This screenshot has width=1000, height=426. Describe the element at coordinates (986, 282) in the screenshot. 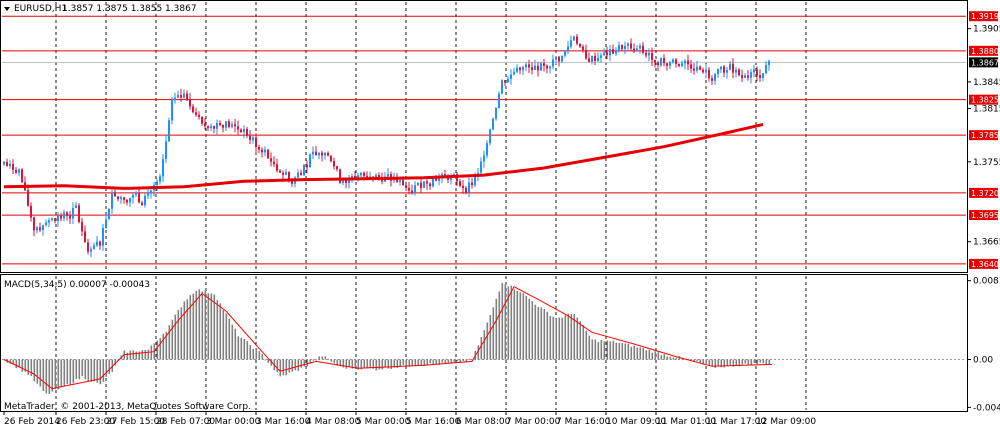

I see `macd-tick-label: 0.00812` at that location.